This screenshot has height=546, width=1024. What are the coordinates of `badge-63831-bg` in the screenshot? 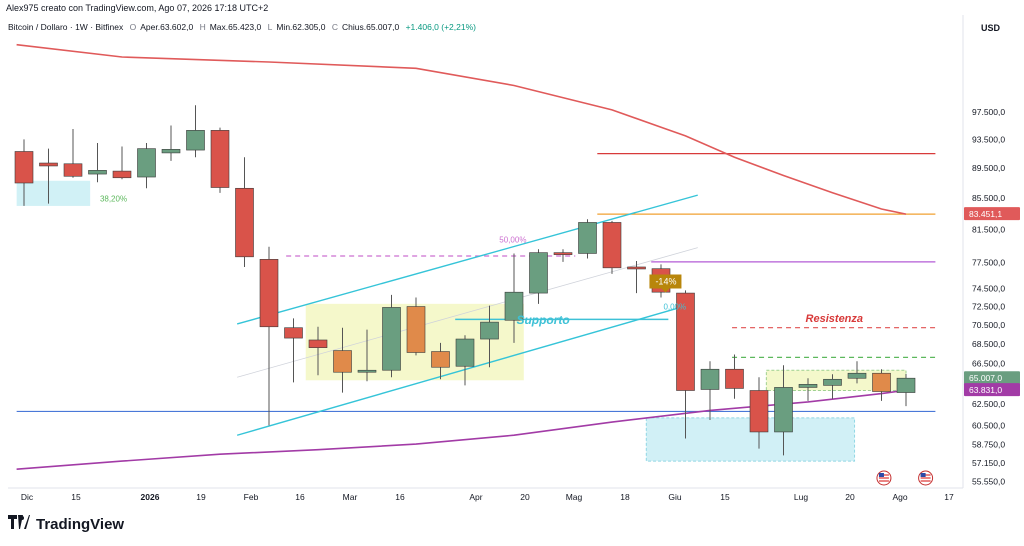 It's located at (992, 390).